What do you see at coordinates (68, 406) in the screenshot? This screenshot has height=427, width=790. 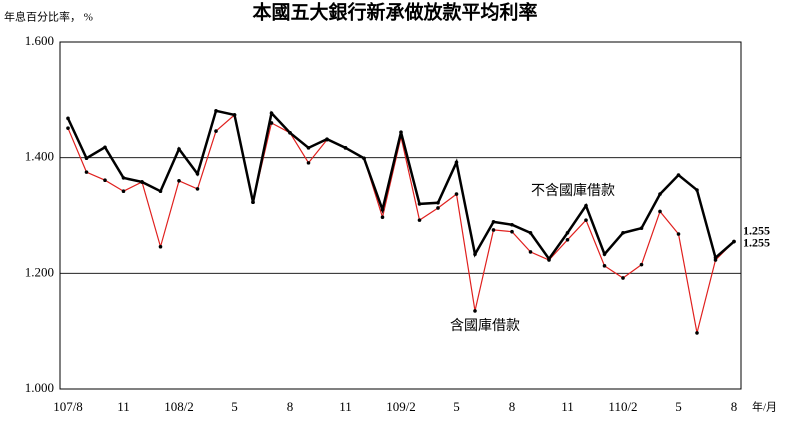 I see `x-tick-label: 107/8` at bounding box center [68, 406].